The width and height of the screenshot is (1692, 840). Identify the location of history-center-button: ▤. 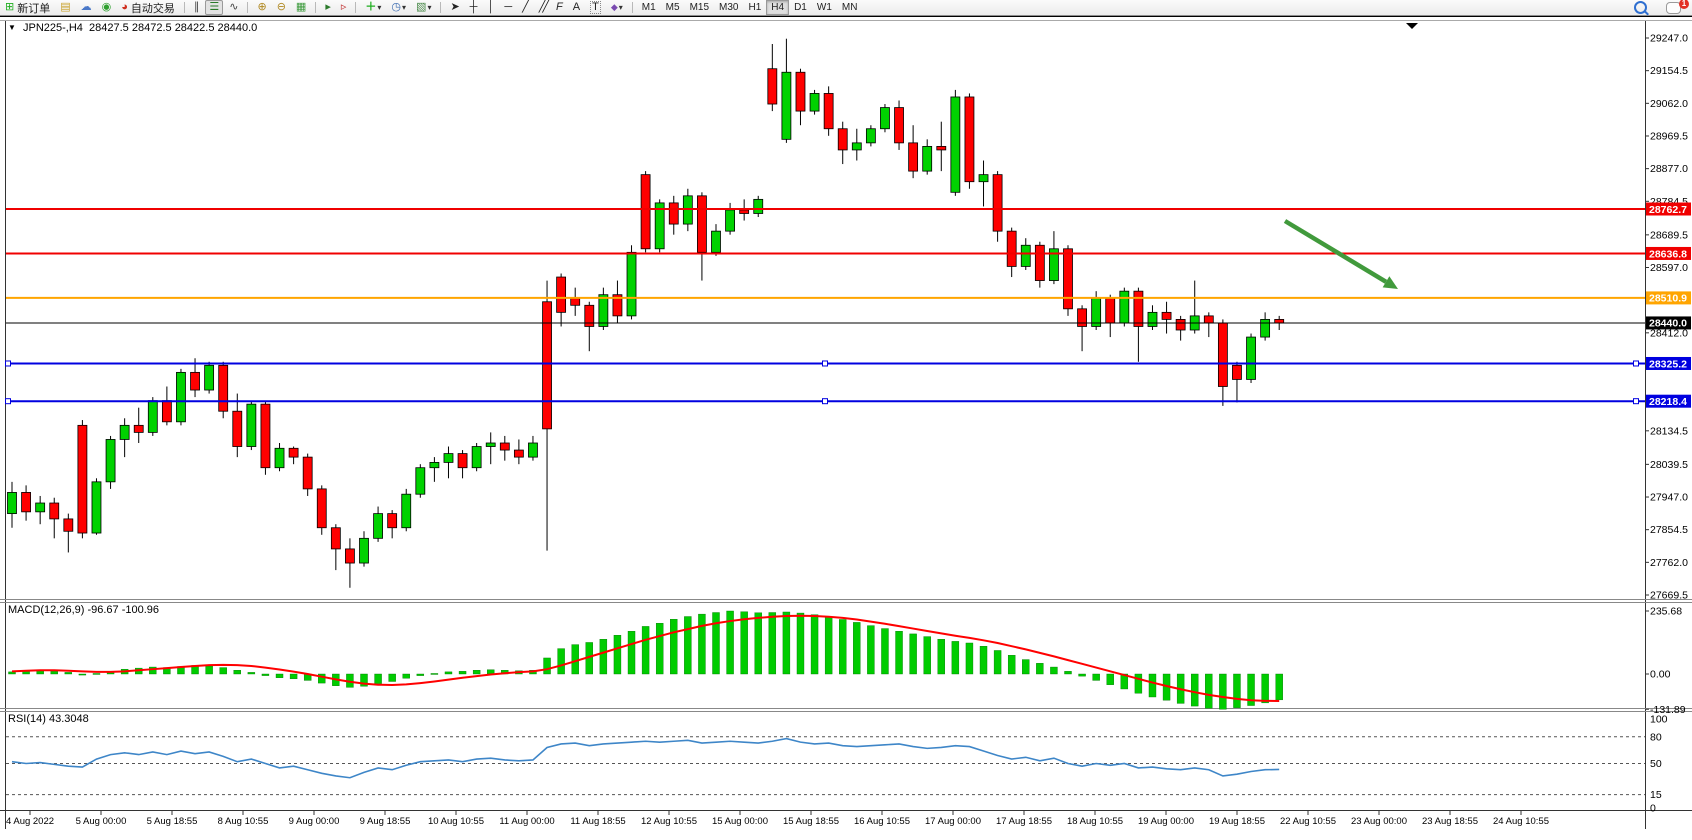
(65, 7).